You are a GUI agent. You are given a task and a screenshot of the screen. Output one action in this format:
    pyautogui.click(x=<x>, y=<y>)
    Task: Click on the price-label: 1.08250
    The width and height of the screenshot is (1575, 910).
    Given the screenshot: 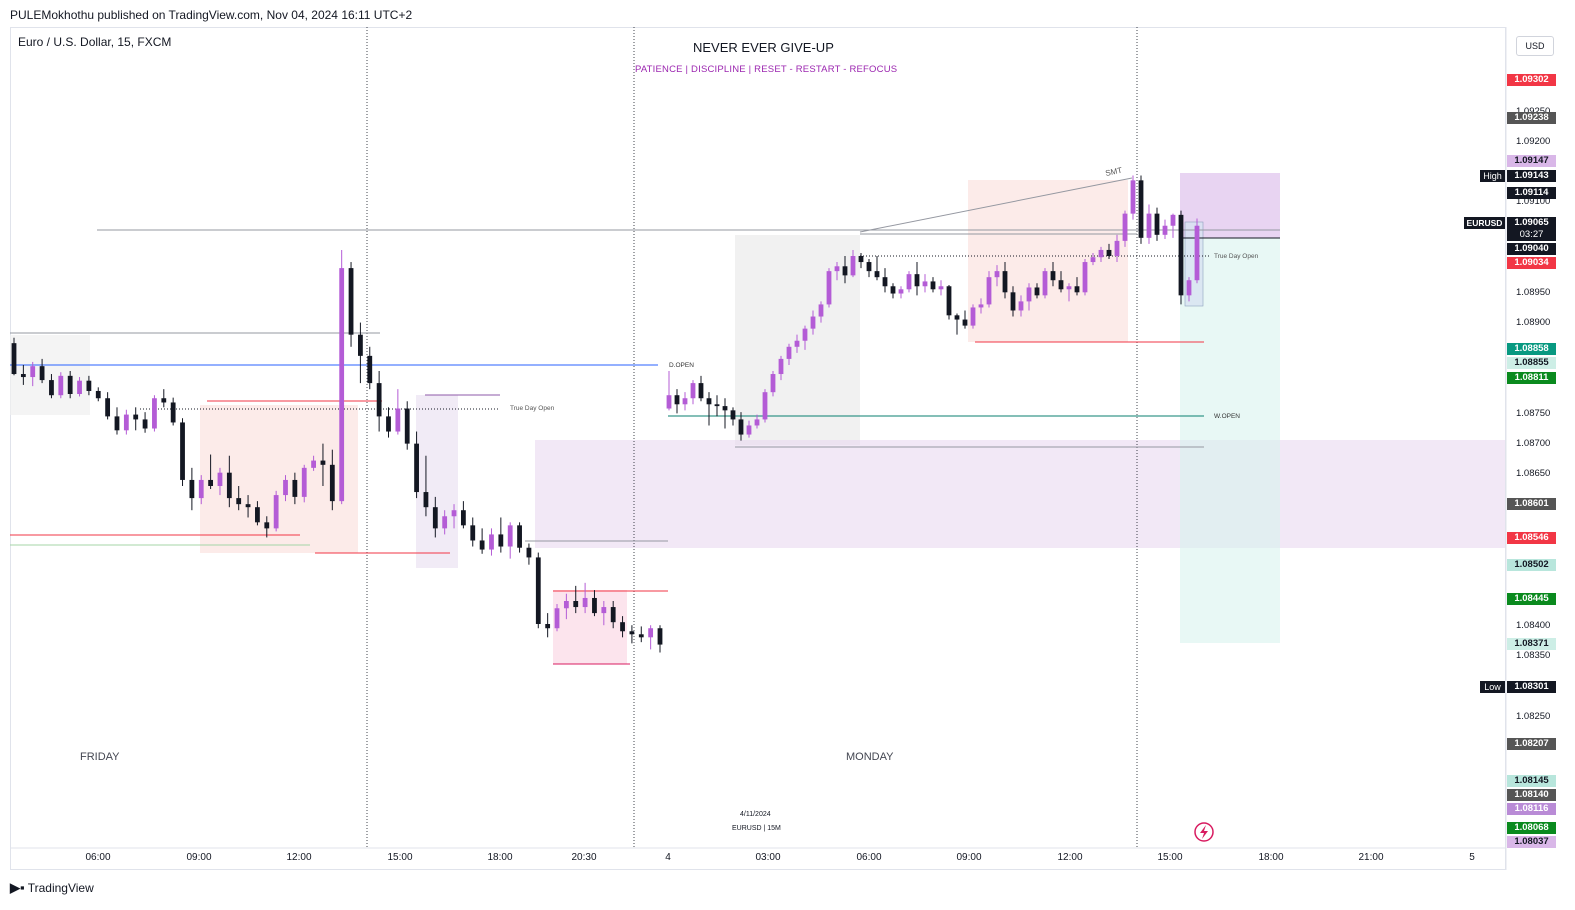 What is the action you would take?
    pyautogui.click(x=1533, y=716)
    